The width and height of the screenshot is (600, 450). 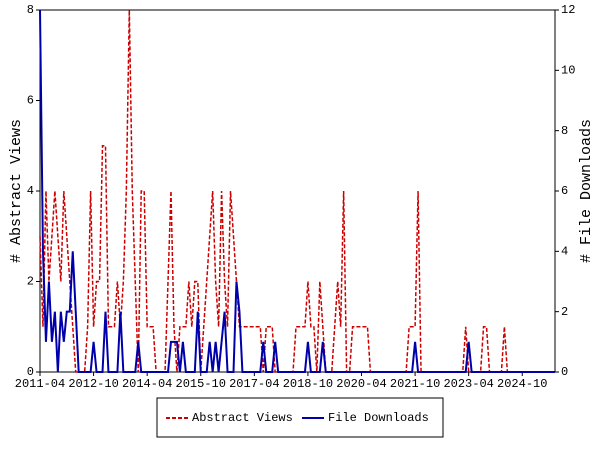 I want to click on x-tick-label: 2020-04, so click(x=361, y=384).